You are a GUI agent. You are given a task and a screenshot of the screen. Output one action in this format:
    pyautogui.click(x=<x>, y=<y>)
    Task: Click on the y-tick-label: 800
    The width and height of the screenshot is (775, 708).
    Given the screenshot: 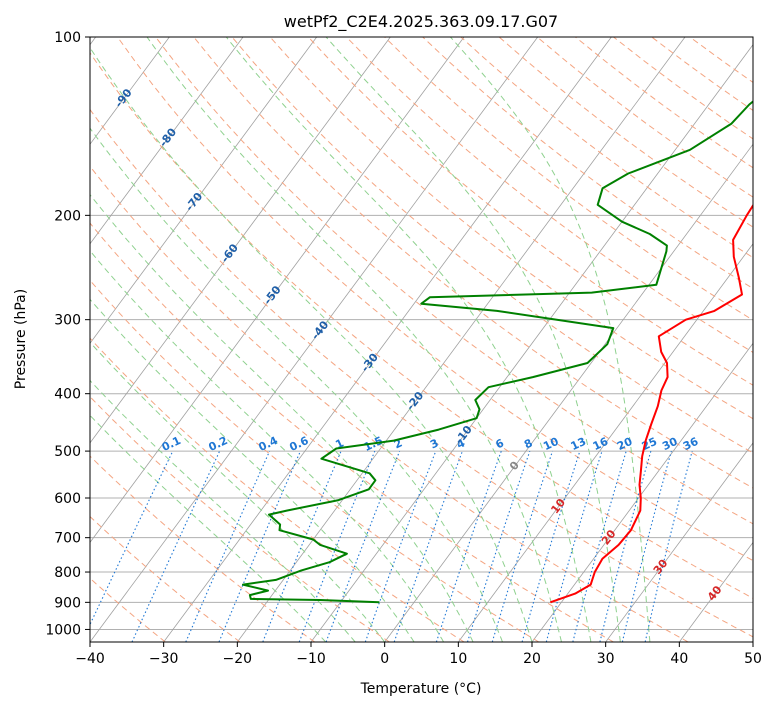 What is the action you would take?
    pyautogui.click(x=67, y=573)
    